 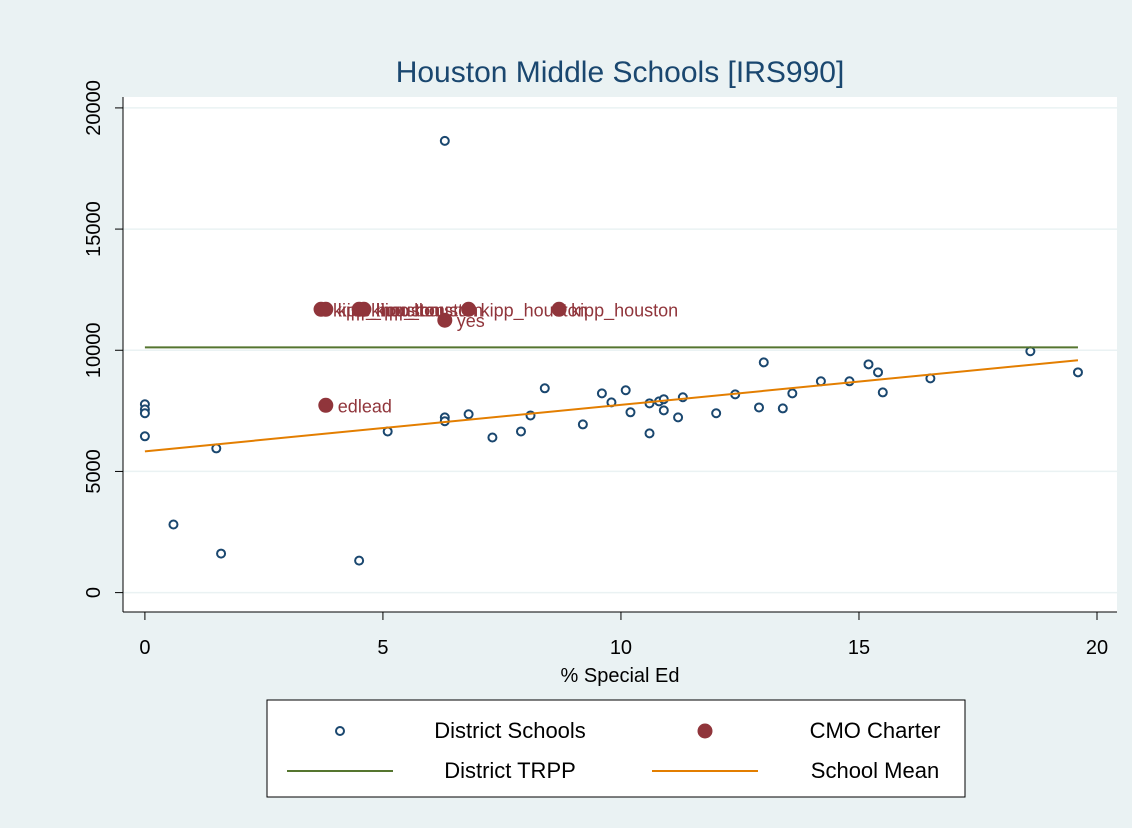 I want to click on legend-label: District Schools, so click(x=510, y=730).